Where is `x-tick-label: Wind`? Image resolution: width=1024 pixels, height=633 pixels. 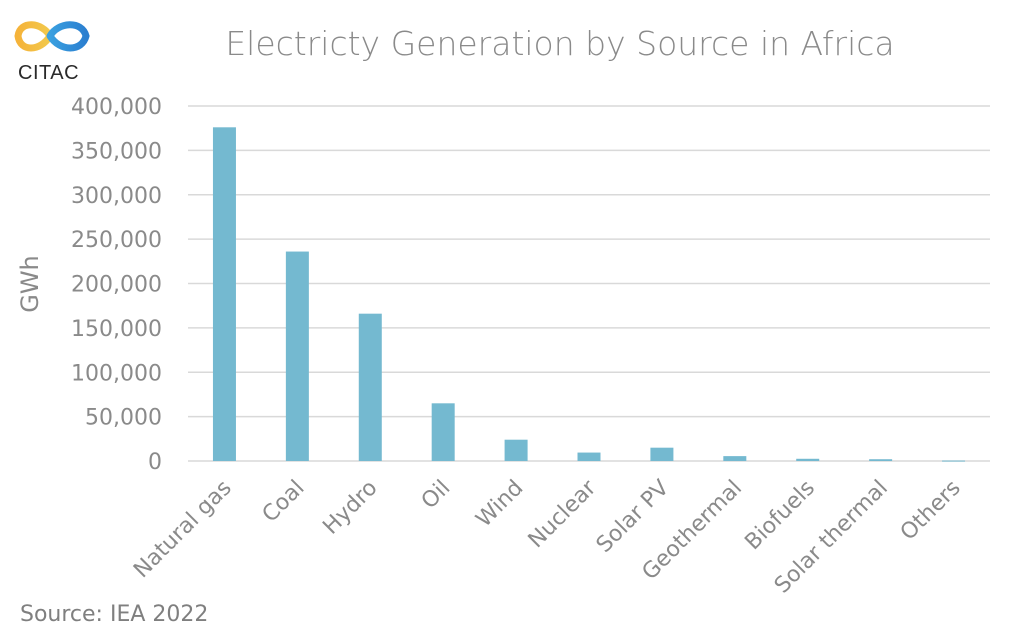 x-tick-label: Wind is located at coordinates (500, 504).